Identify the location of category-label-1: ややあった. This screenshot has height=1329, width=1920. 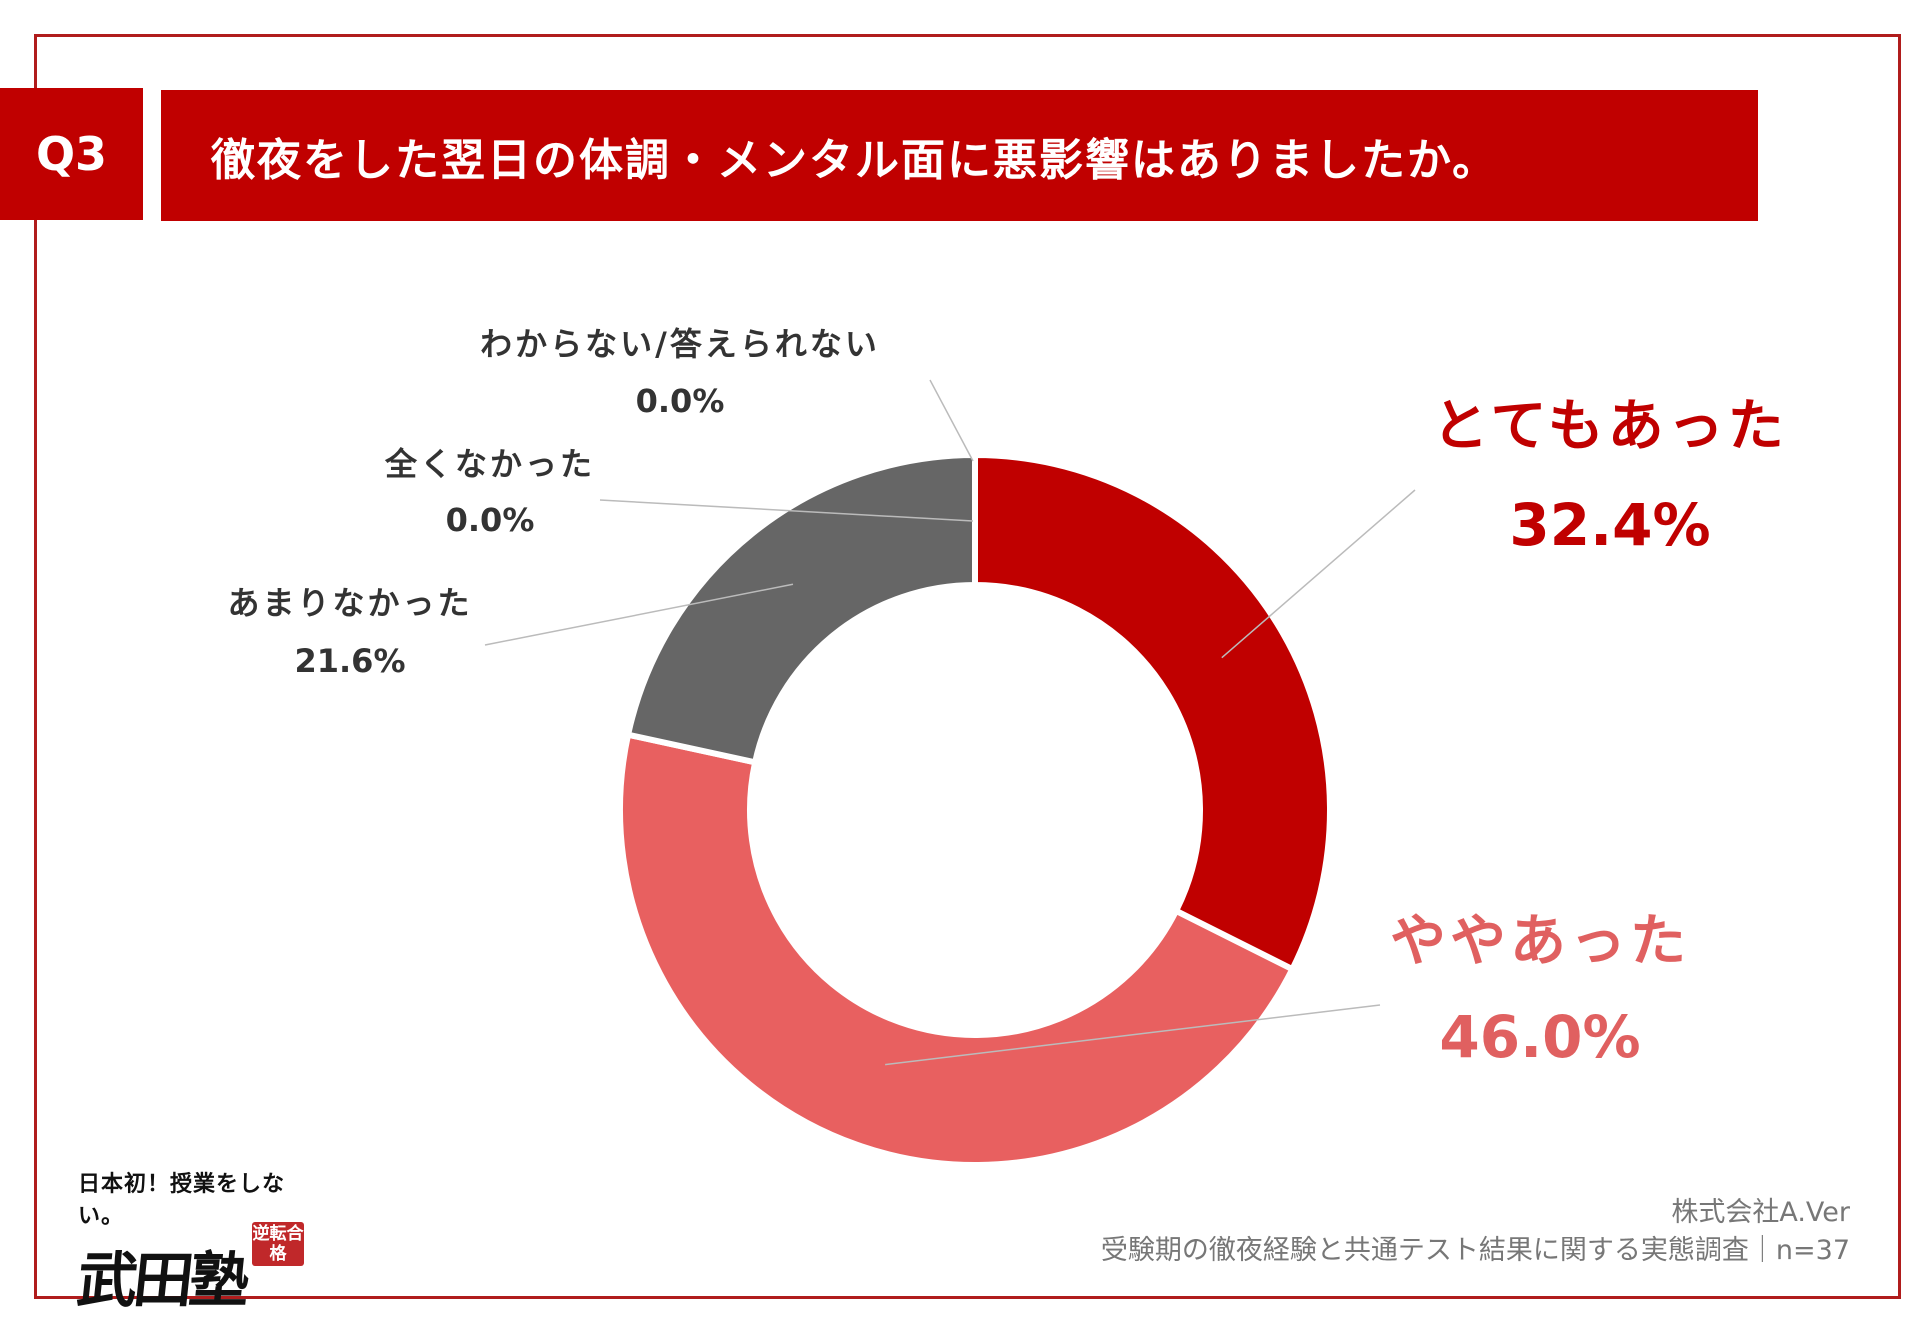
(1540, 941).